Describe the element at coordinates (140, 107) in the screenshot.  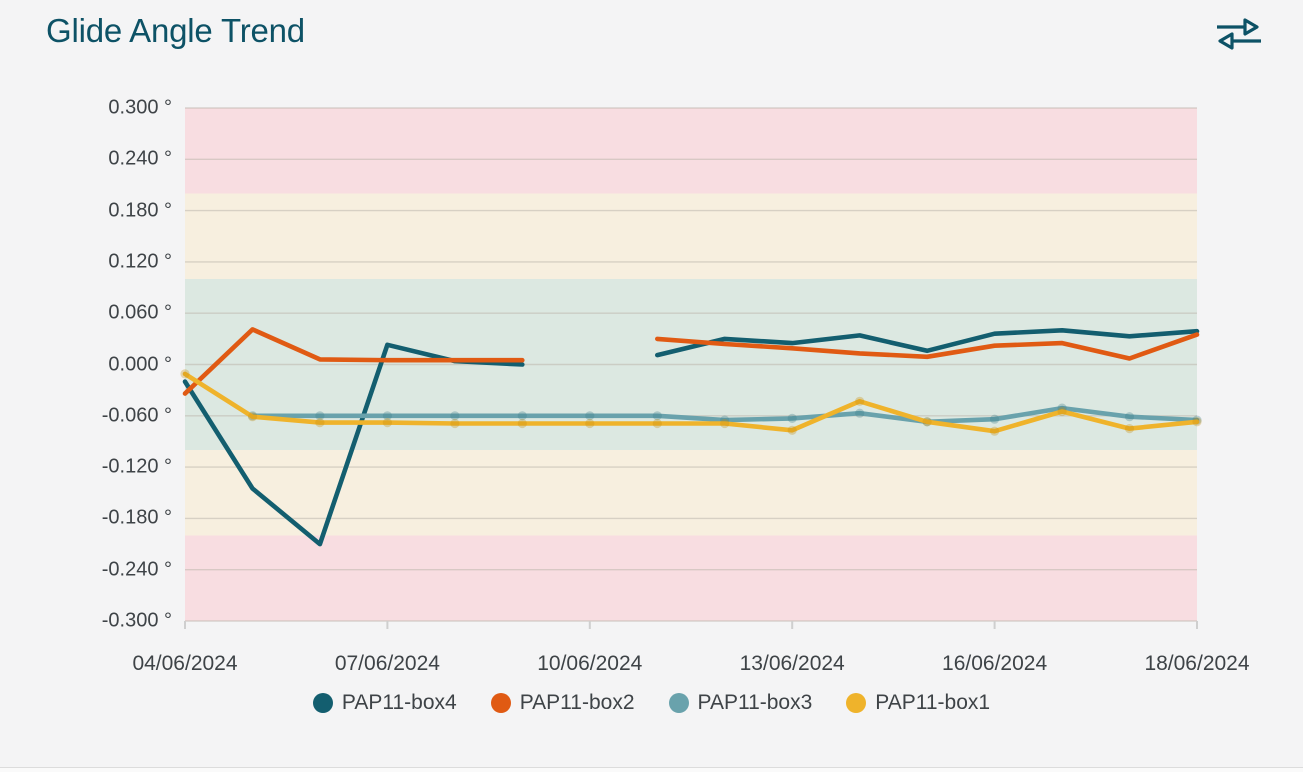
I see `y-tick-label: 0.300 °` at that location.